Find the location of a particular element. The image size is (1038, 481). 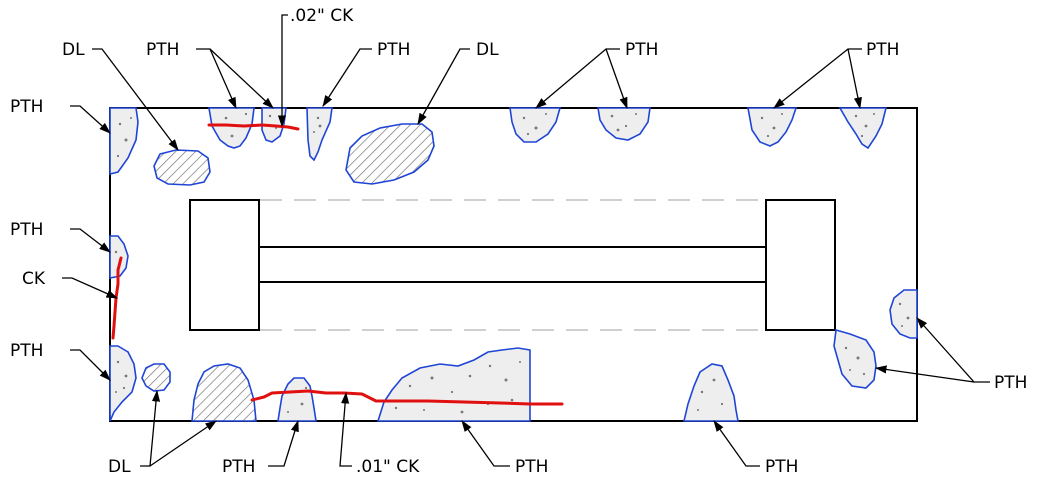

label-dl-top-center: DL is located at coordinates (487, 50).